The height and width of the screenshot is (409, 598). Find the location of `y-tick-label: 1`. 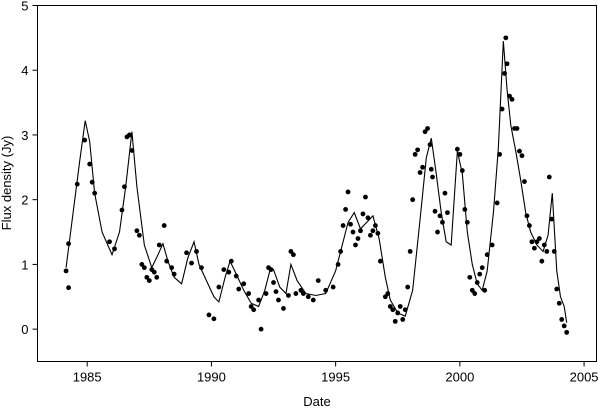

y-tick-label: 1 is located at coordinates (24, 264).